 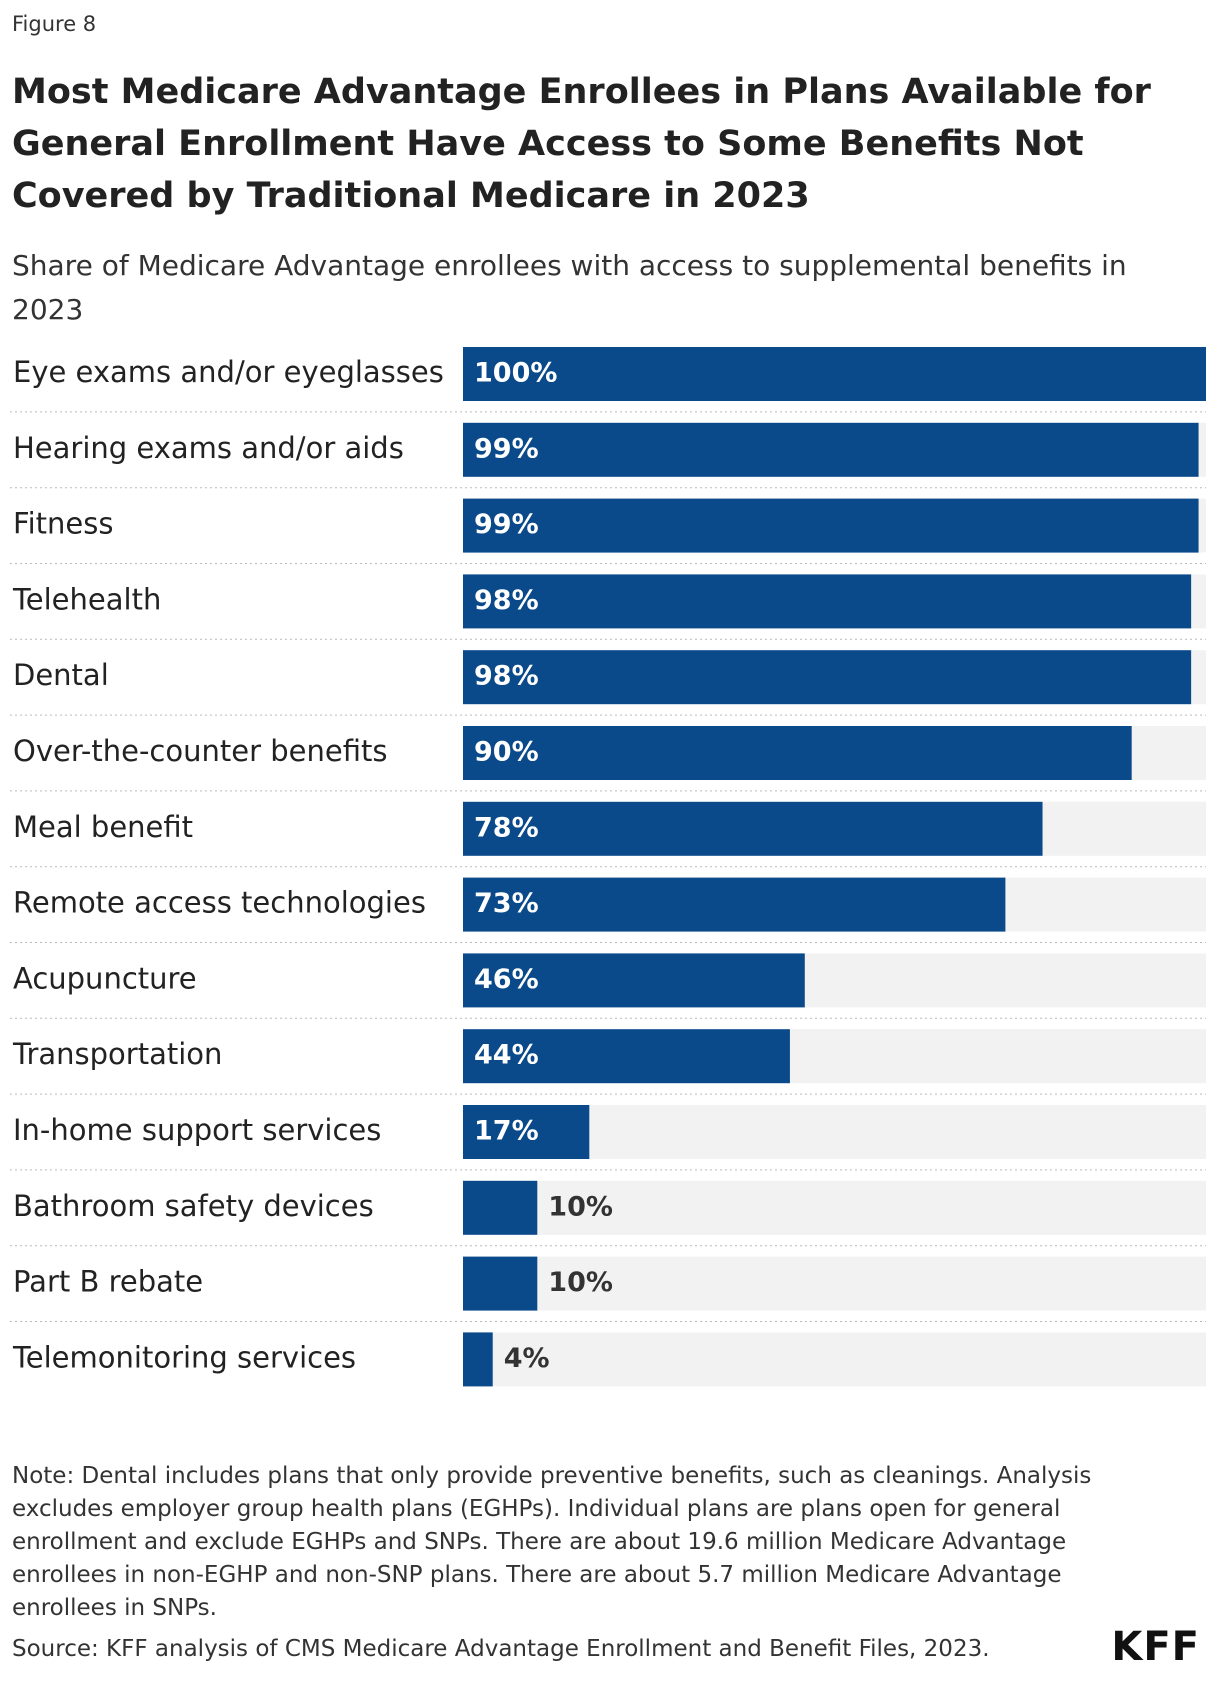 I want to click on category-label: In-home support services, so click(x=197, y=1130).